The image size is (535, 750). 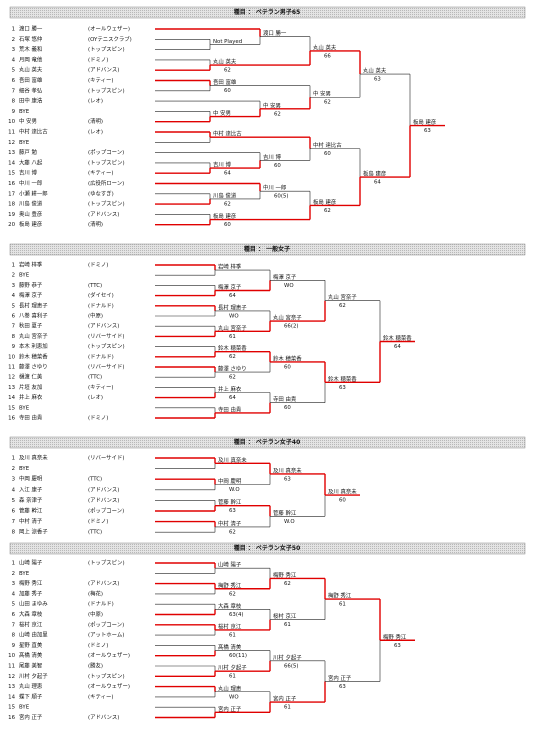 What do you see at coordinates (274, 188) in the screenshot?
I see `match-winner: 中川 一郎` at bounding box center [274, 188].